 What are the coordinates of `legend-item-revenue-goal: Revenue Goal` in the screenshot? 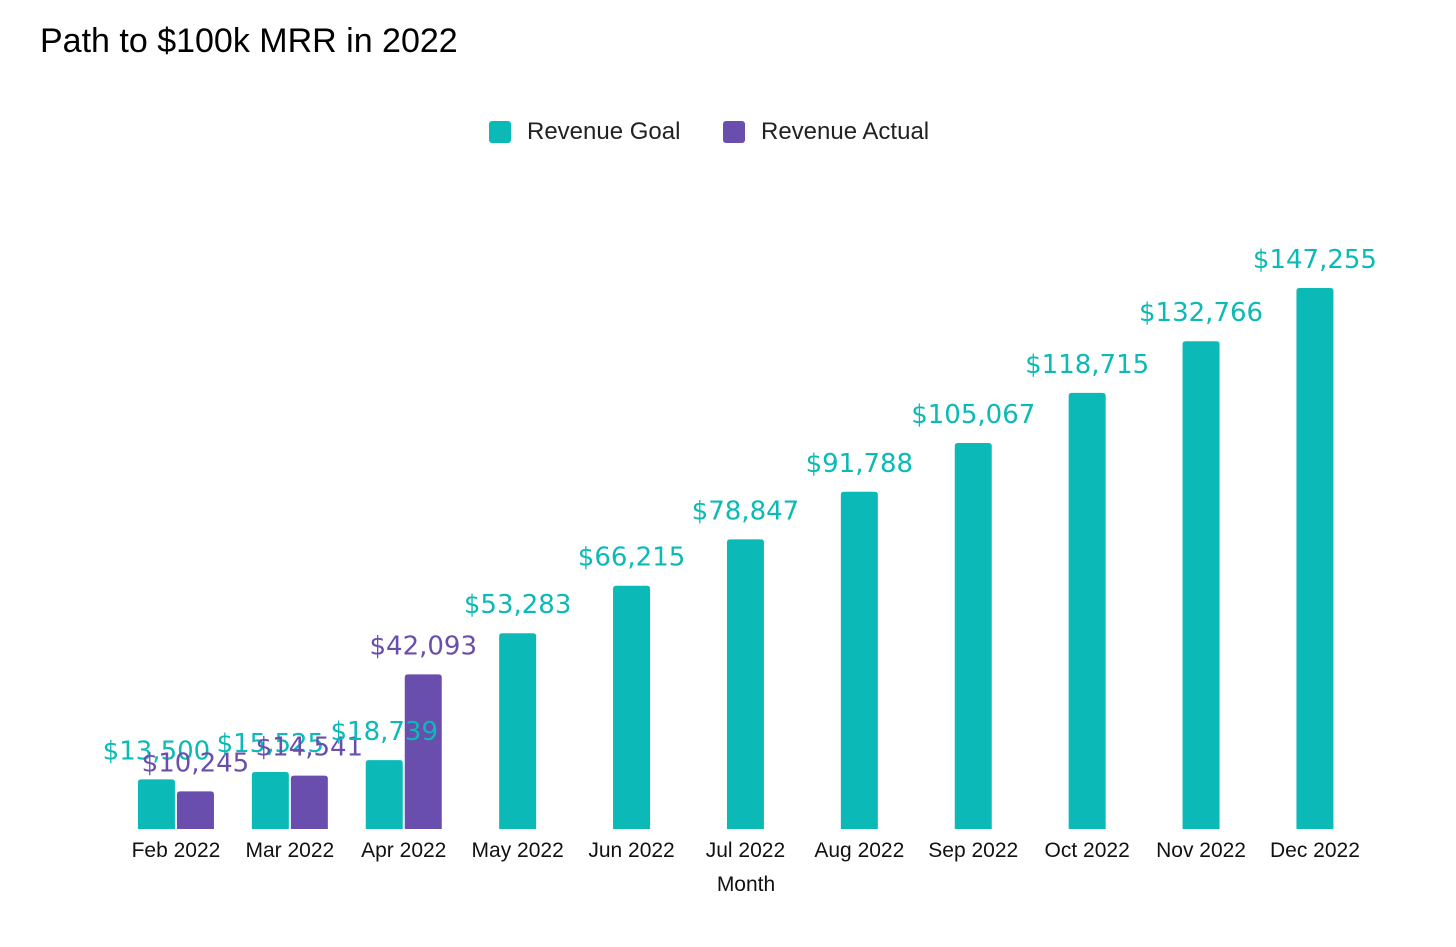 It's located at (584, 132).